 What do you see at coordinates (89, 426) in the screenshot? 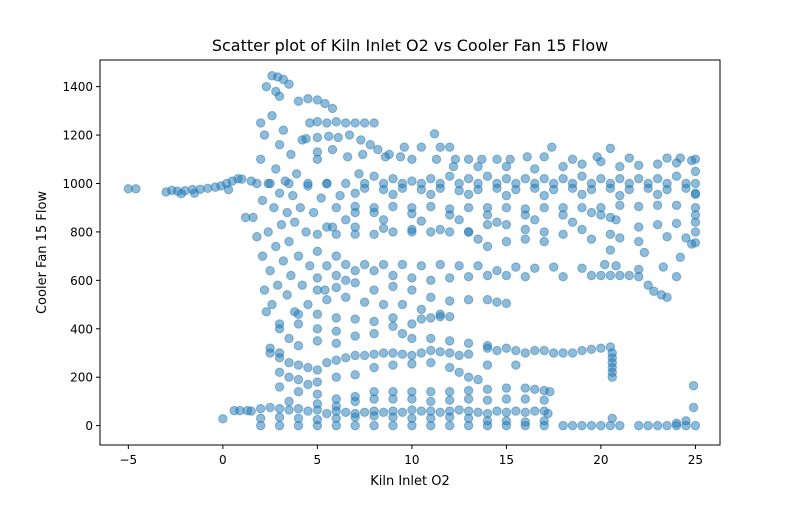
I see `y-tick-label: 0` at bounding box center [89, 426].